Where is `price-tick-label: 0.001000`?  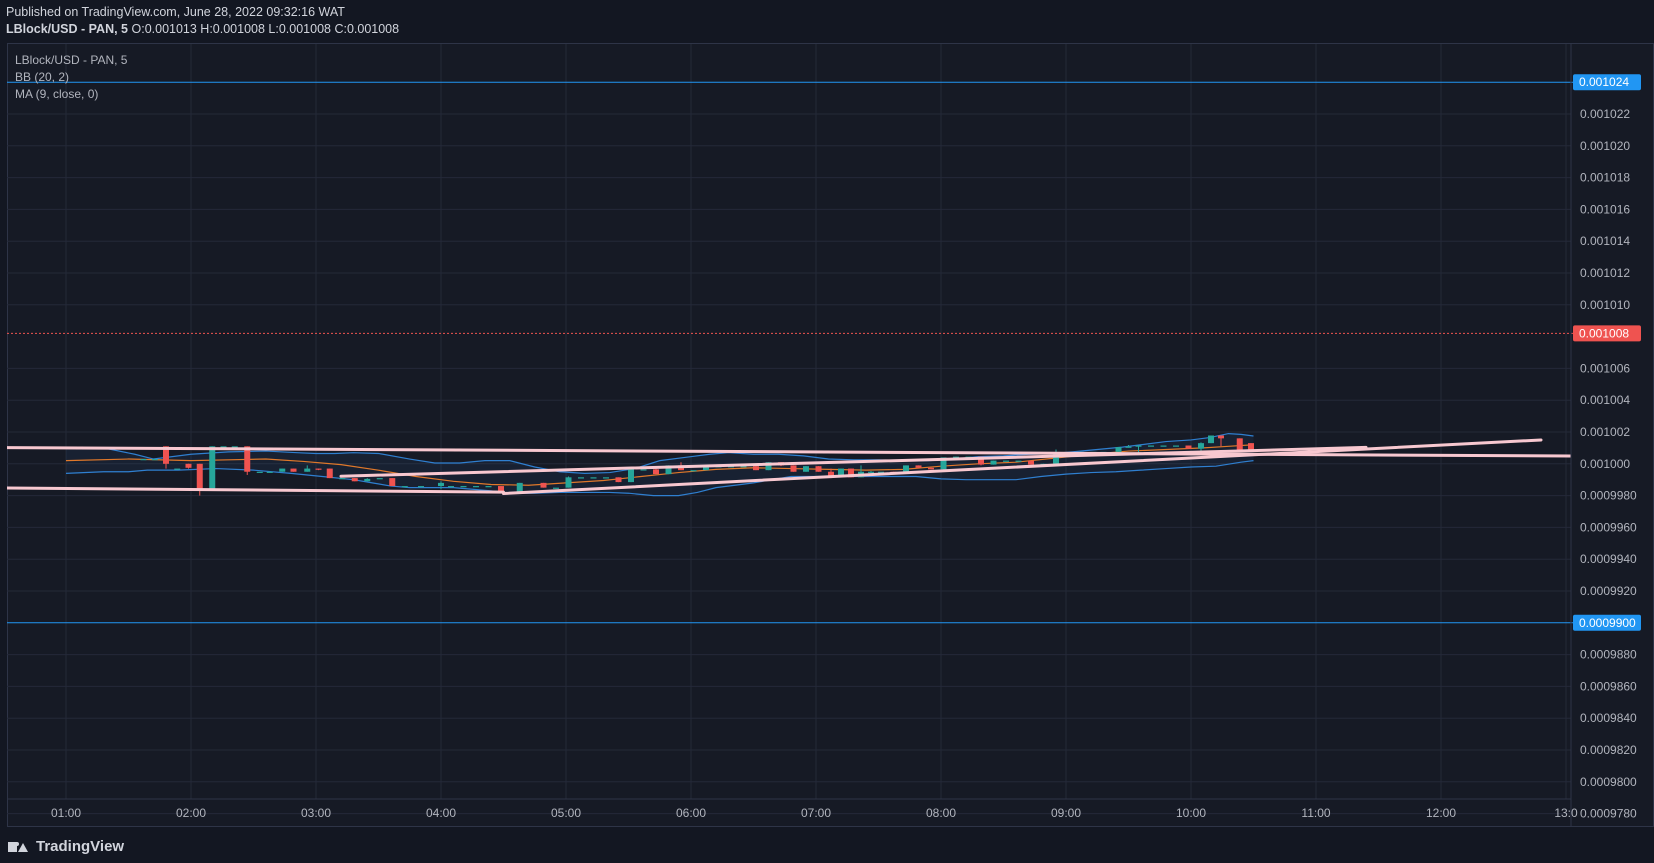 price-tick-label: 0.001000 is located at coordinates (1605, 464).